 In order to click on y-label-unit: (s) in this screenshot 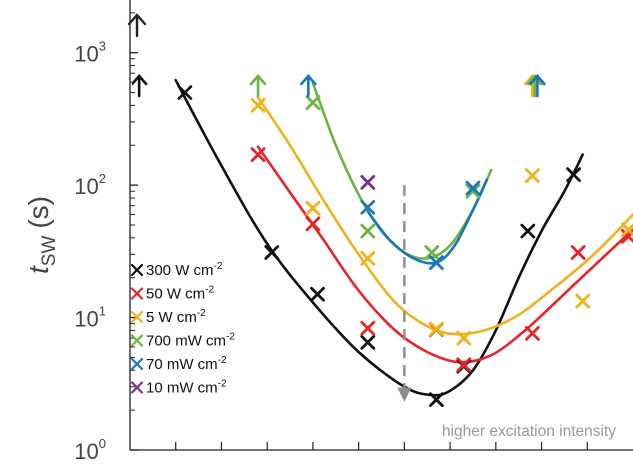, I will do `click(38, 212)`.